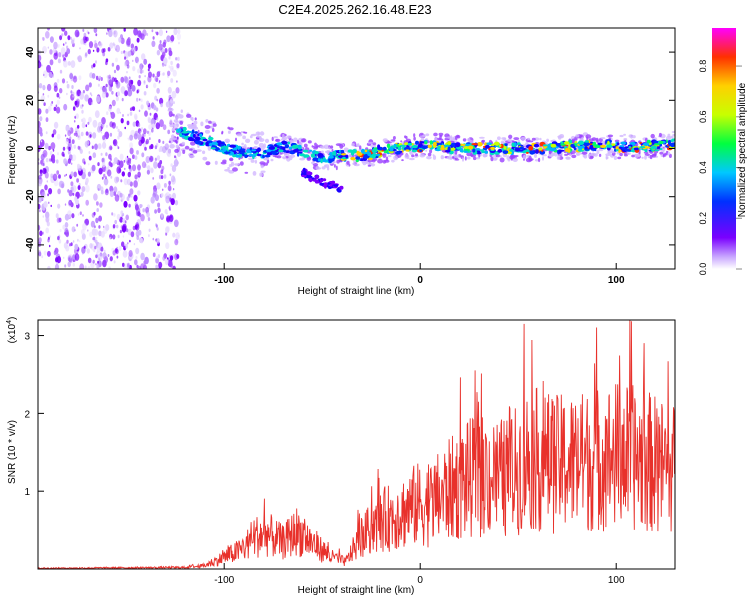 Image resolution: width=750 pixels, height=600 pixels. Describe the element at coordinates (742, 149) in the screenshot. I see `colorbar-label: Normalized spectral amplitude` at that location.